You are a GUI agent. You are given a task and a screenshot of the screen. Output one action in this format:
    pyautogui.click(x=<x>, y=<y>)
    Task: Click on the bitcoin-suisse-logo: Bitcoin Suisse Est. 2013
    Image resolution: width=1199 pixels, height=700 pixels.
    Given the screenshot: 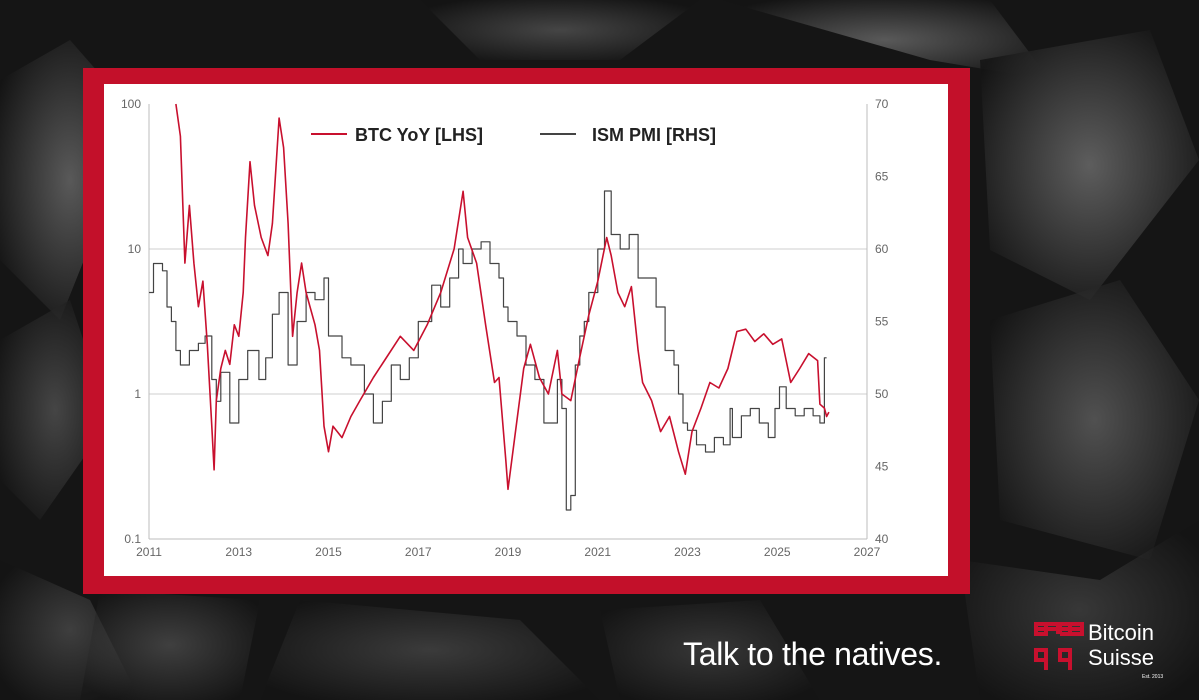 What is the action you would take?
    pyautogui.click(x=1109, y=652)
    